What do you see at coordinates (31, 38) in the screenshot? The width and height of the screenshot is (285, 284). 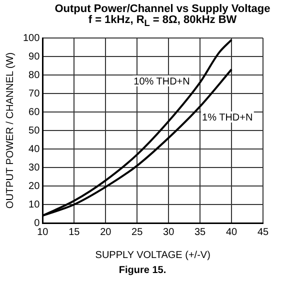 I see `y-tick-label: 100` at bounding box center [31, 38].